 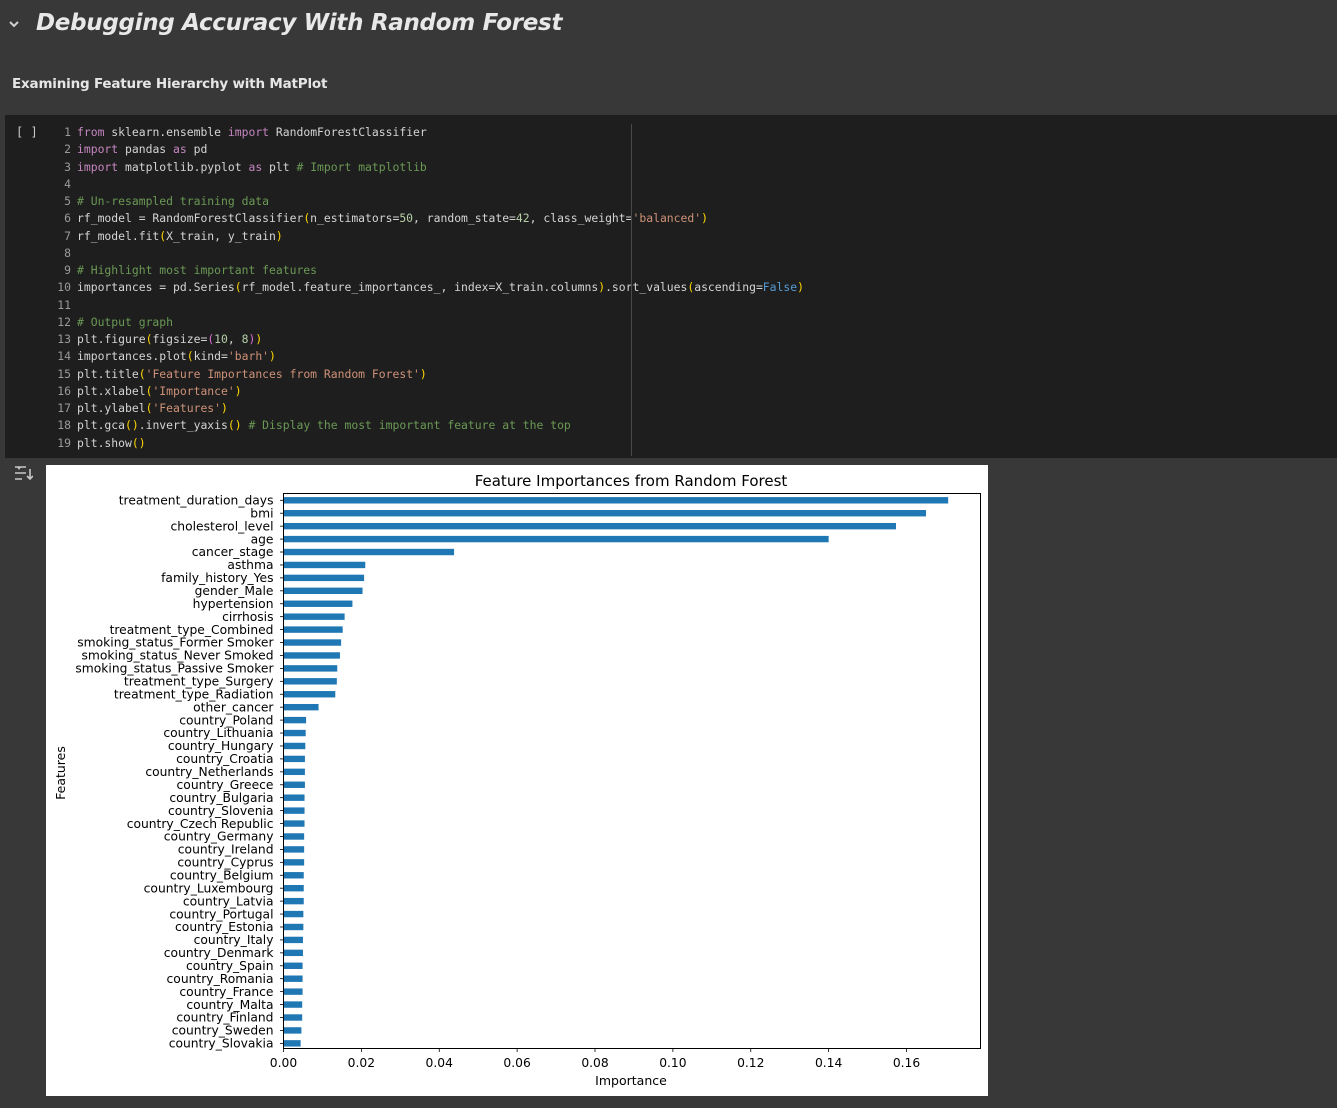 I want to click on line-code: rf_model.fit(X_train, y_train), so click(x=180, y=236).